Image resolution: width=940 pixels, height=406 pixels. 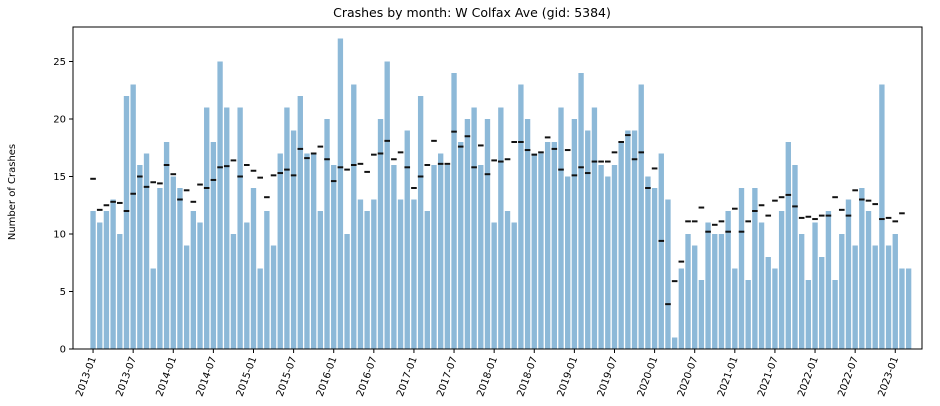 What do you see at coordinates (407, 376) in the screenshot?
I see `x-tick-label: 2017-01` at bounding box center [407, 376].